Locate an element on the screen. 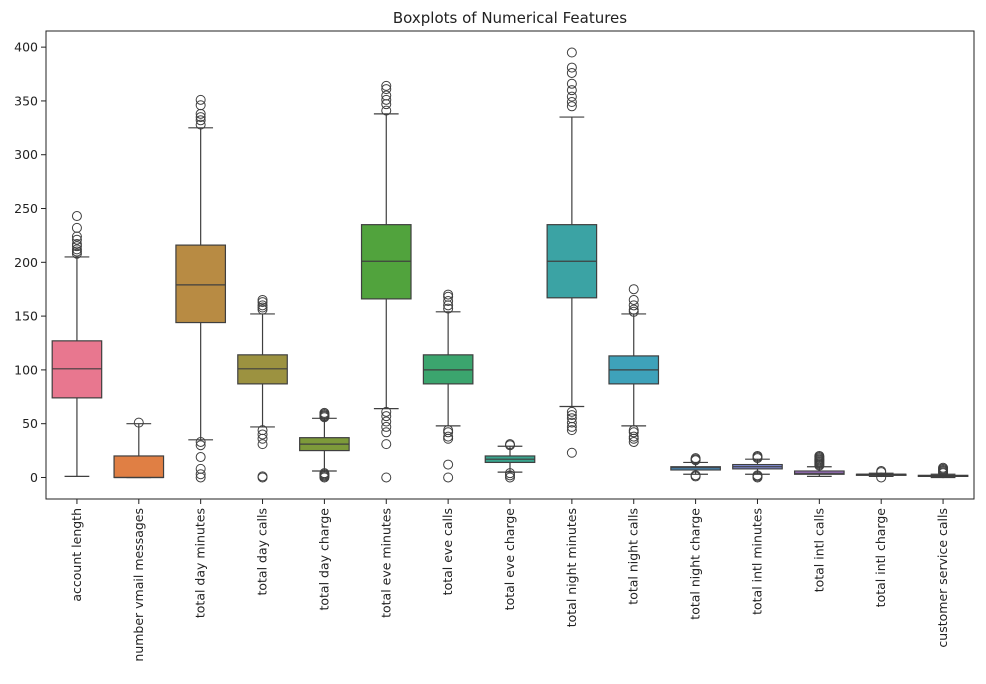  y-tick-label: 50 is located at coordinates (30, 423).